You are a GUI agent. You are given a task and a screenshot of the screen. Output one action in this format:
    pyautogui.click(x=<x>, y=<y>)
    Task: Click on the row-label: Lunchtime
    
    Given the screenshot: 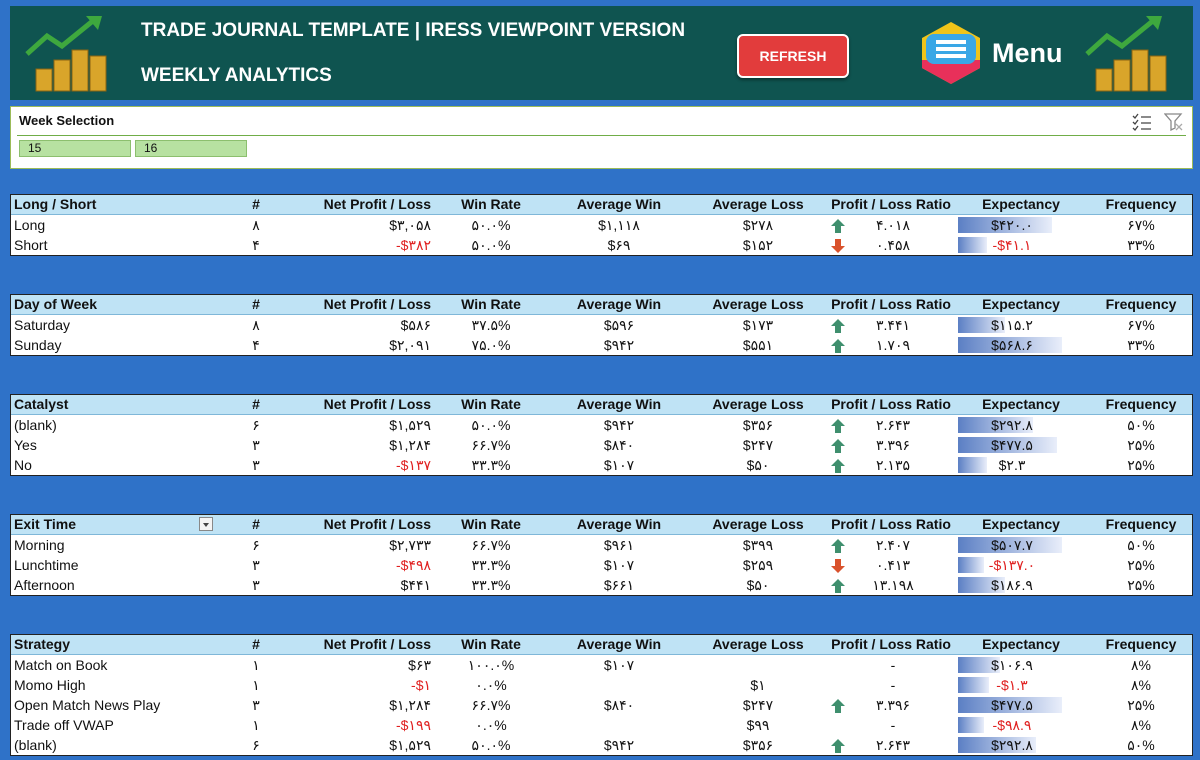 What is the action you would take?
    pyautogui.click(x=46, y=565)
    